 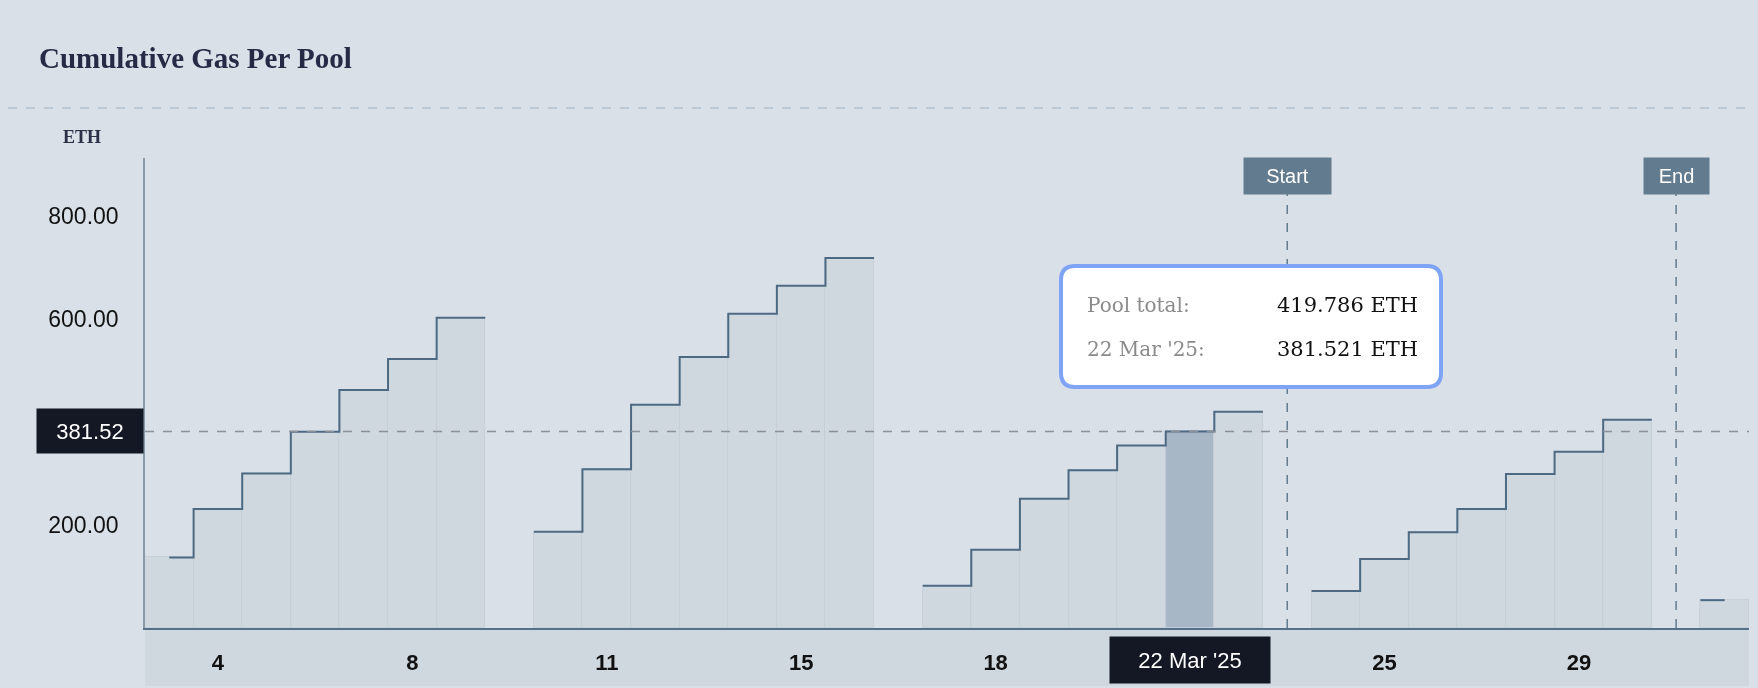 I want to click on x-tick-label: 11, so click(x=607, y=663).